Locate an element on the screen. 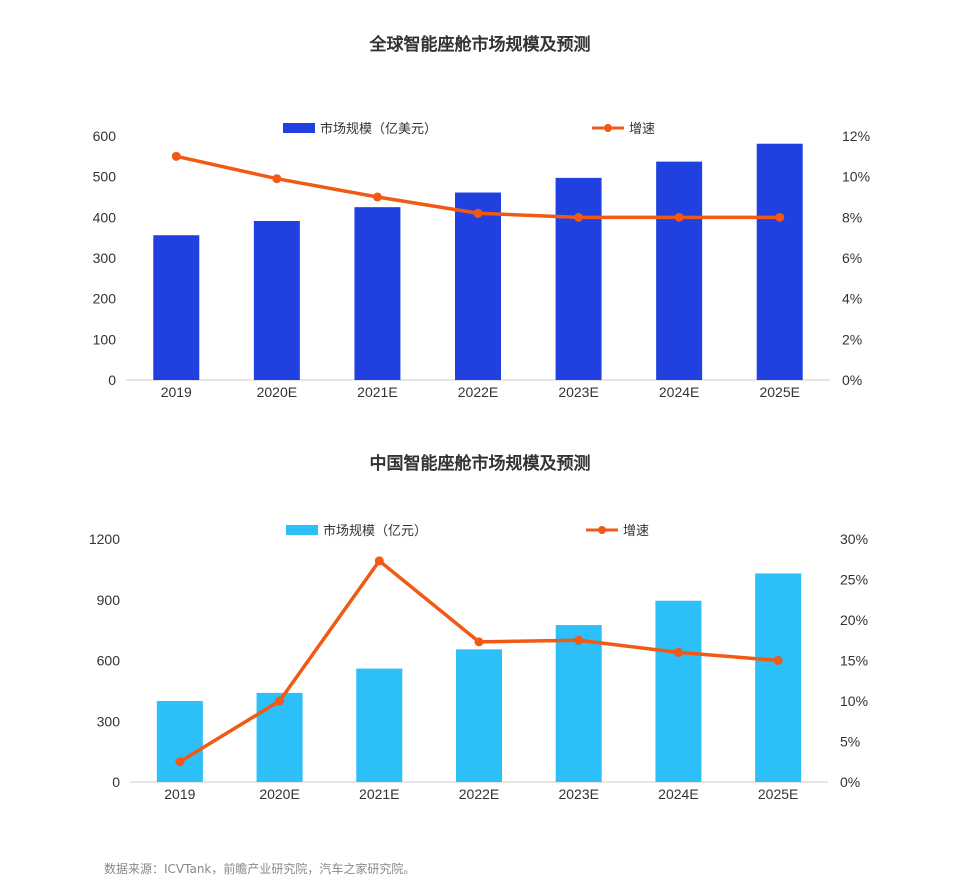 The height and width of the screenshot is (887, 960). legend-bar-label: 市场规模（亿元） is located at coordinates (375, 531).